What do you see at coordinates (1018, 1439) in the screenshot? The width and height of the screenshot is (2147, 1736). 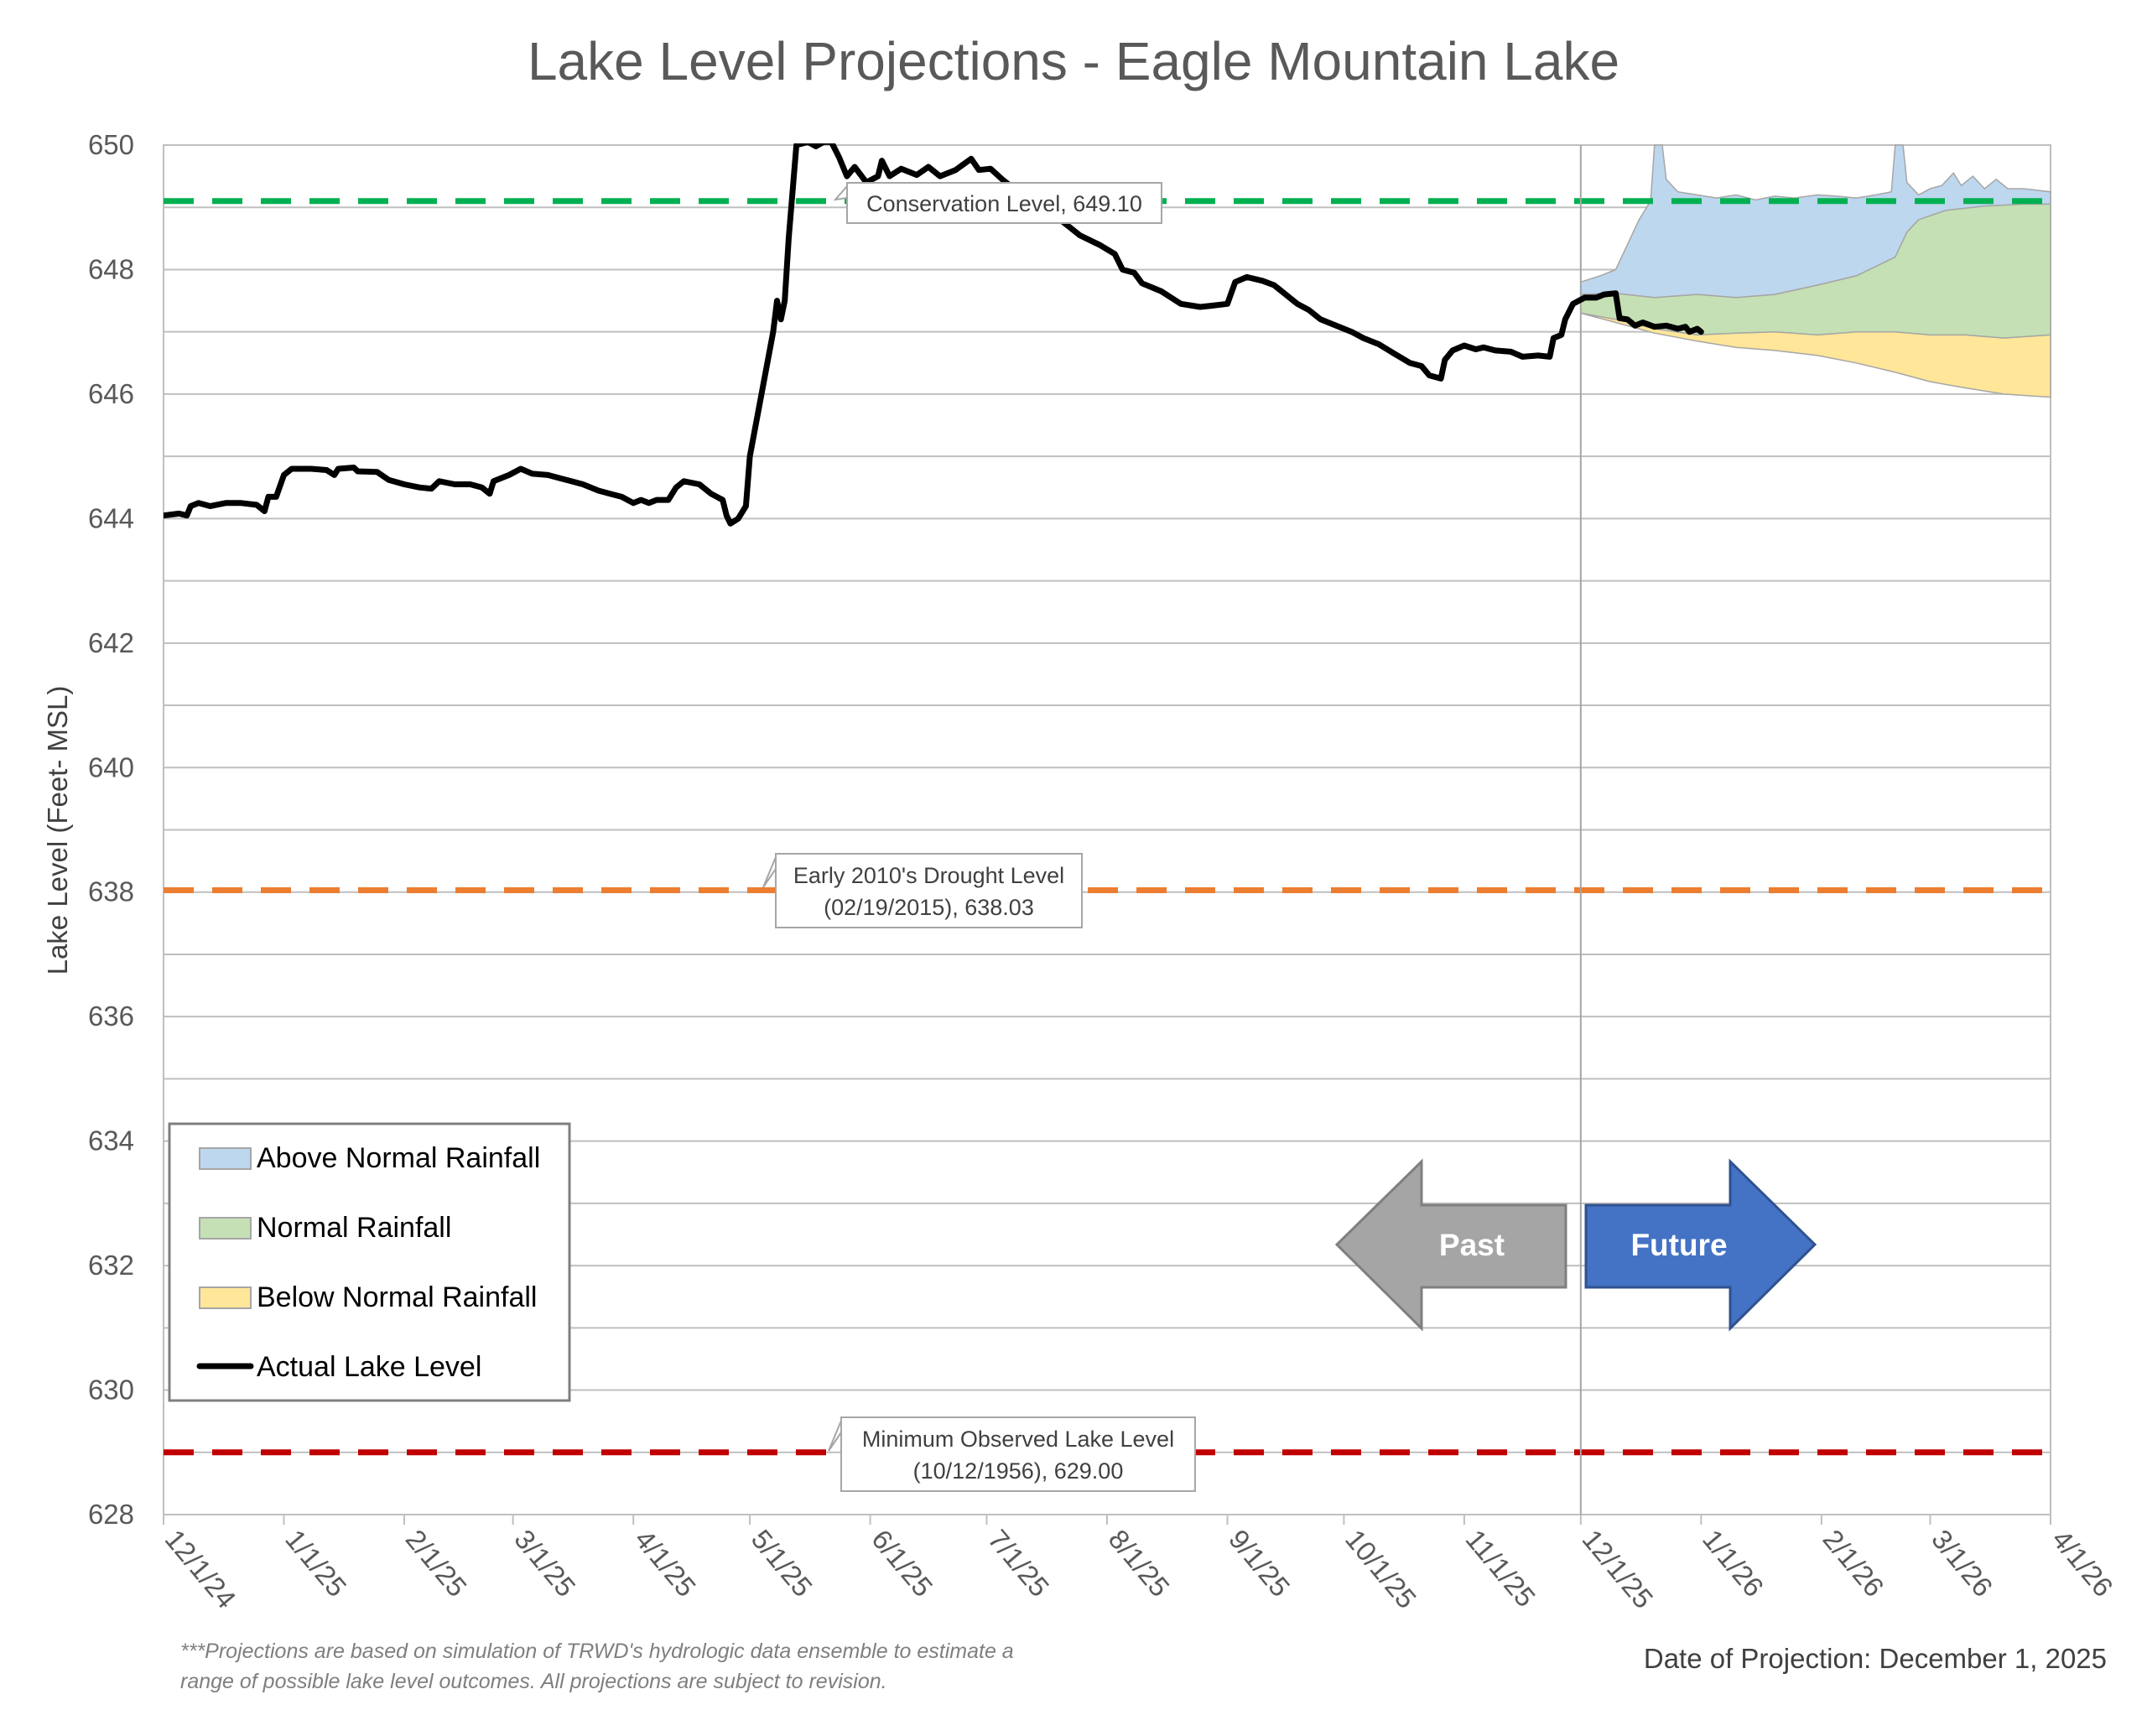 I see `callout-label-line: Minimum Observed Lake Level` at bounding box center [1018, 1439].